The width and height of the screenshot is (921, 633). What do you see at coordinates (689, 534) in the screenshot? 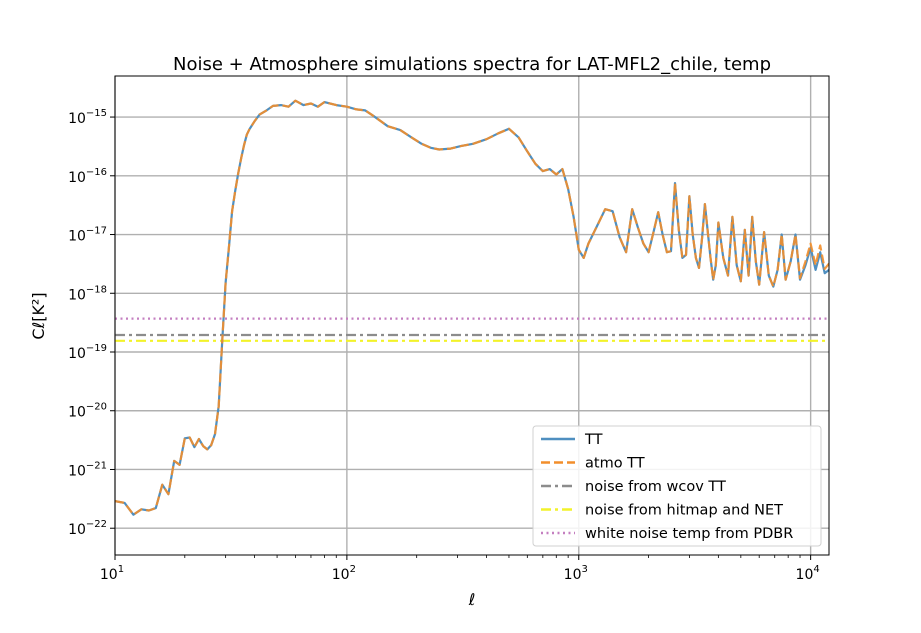
I see `legend-label: white noise temp from PDBR` at bounding box center [689, 534].